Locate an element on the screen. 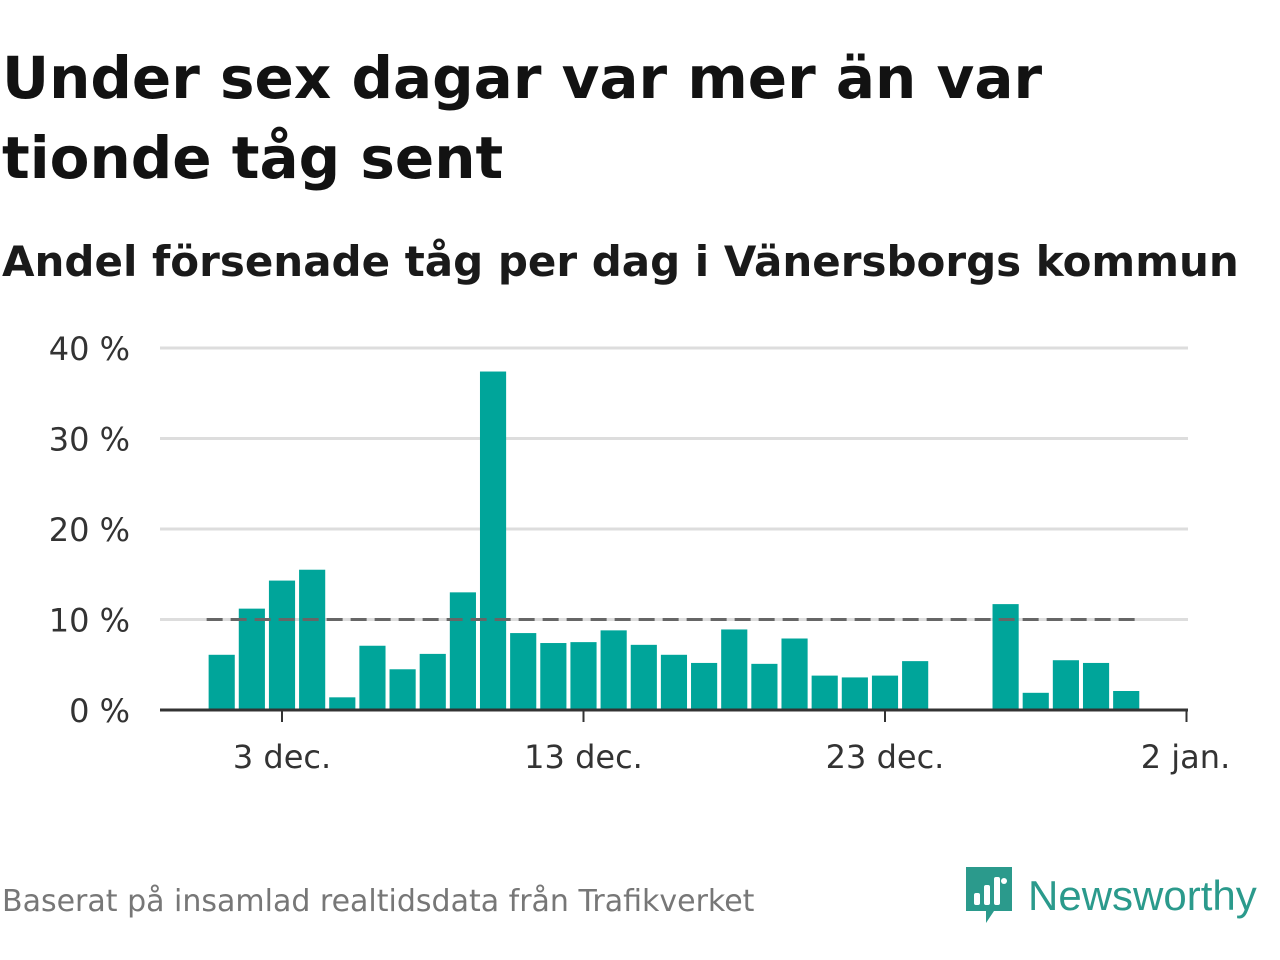 The height and width of the screenshot is (960, 1280). y-tick-label: 10 % is located at coordinates (89, 621).